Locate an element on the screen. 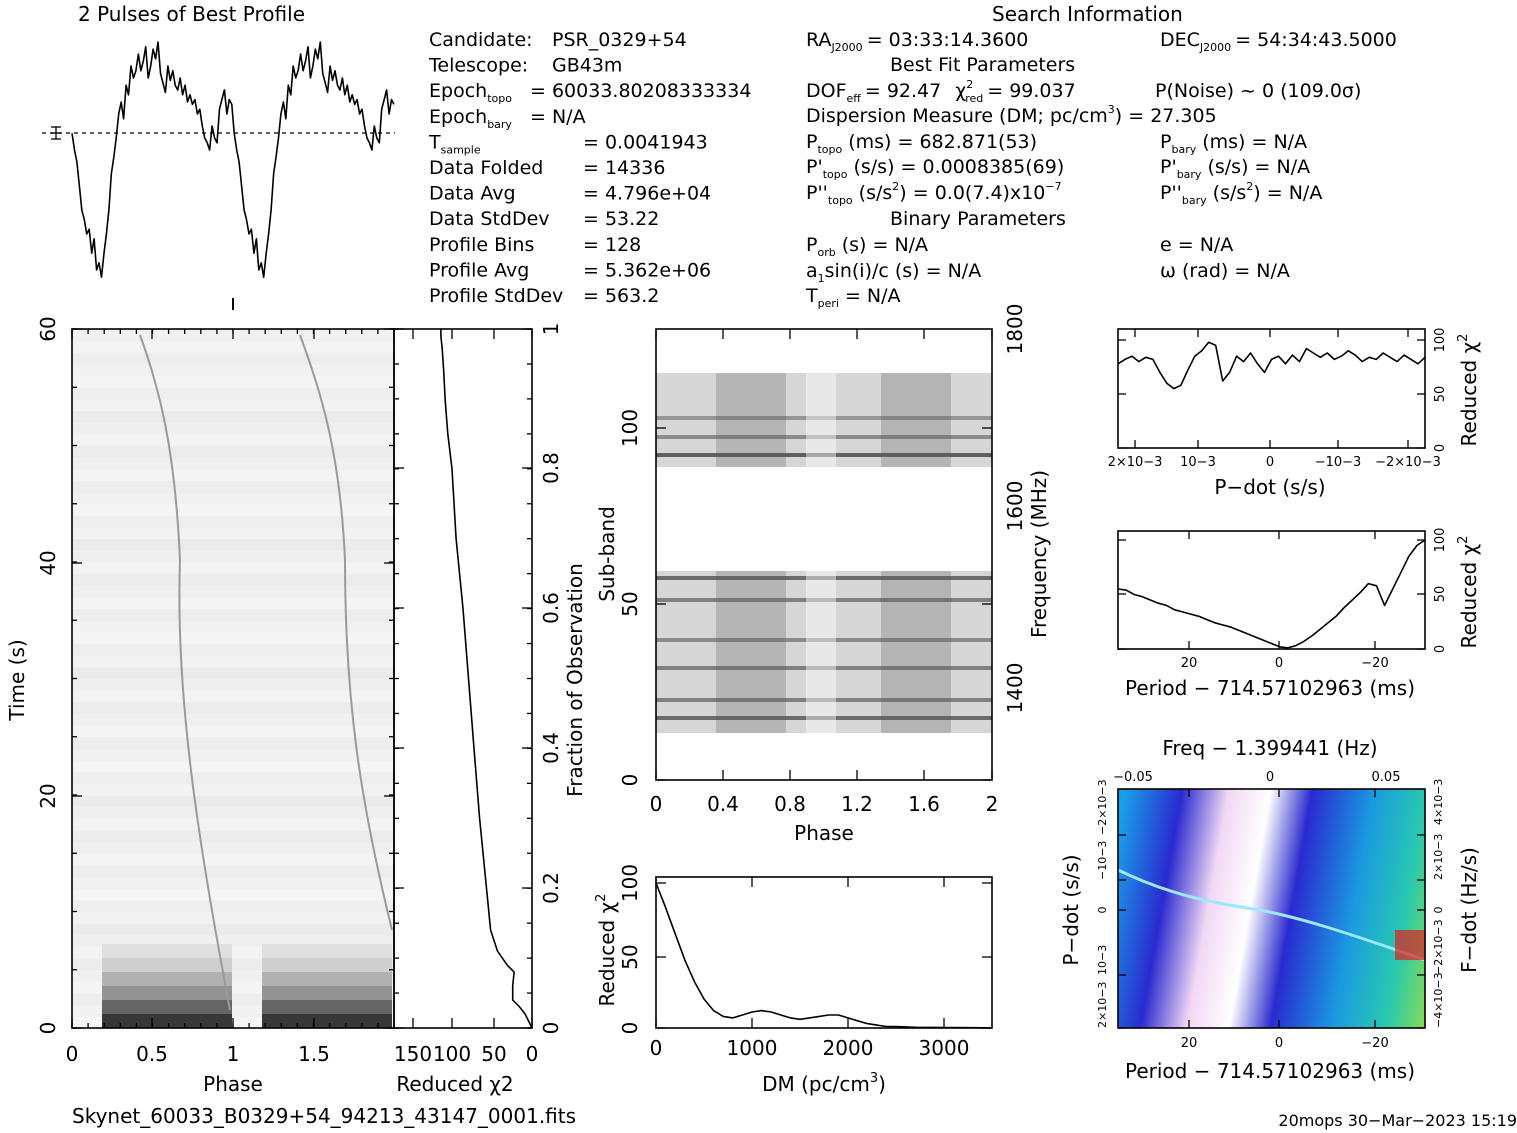 The height and width of the screenshot is (1133, 1517). svg-text:Porb(s) = N/A: Porb (s) = N/A is located at coordinates (867, 246).